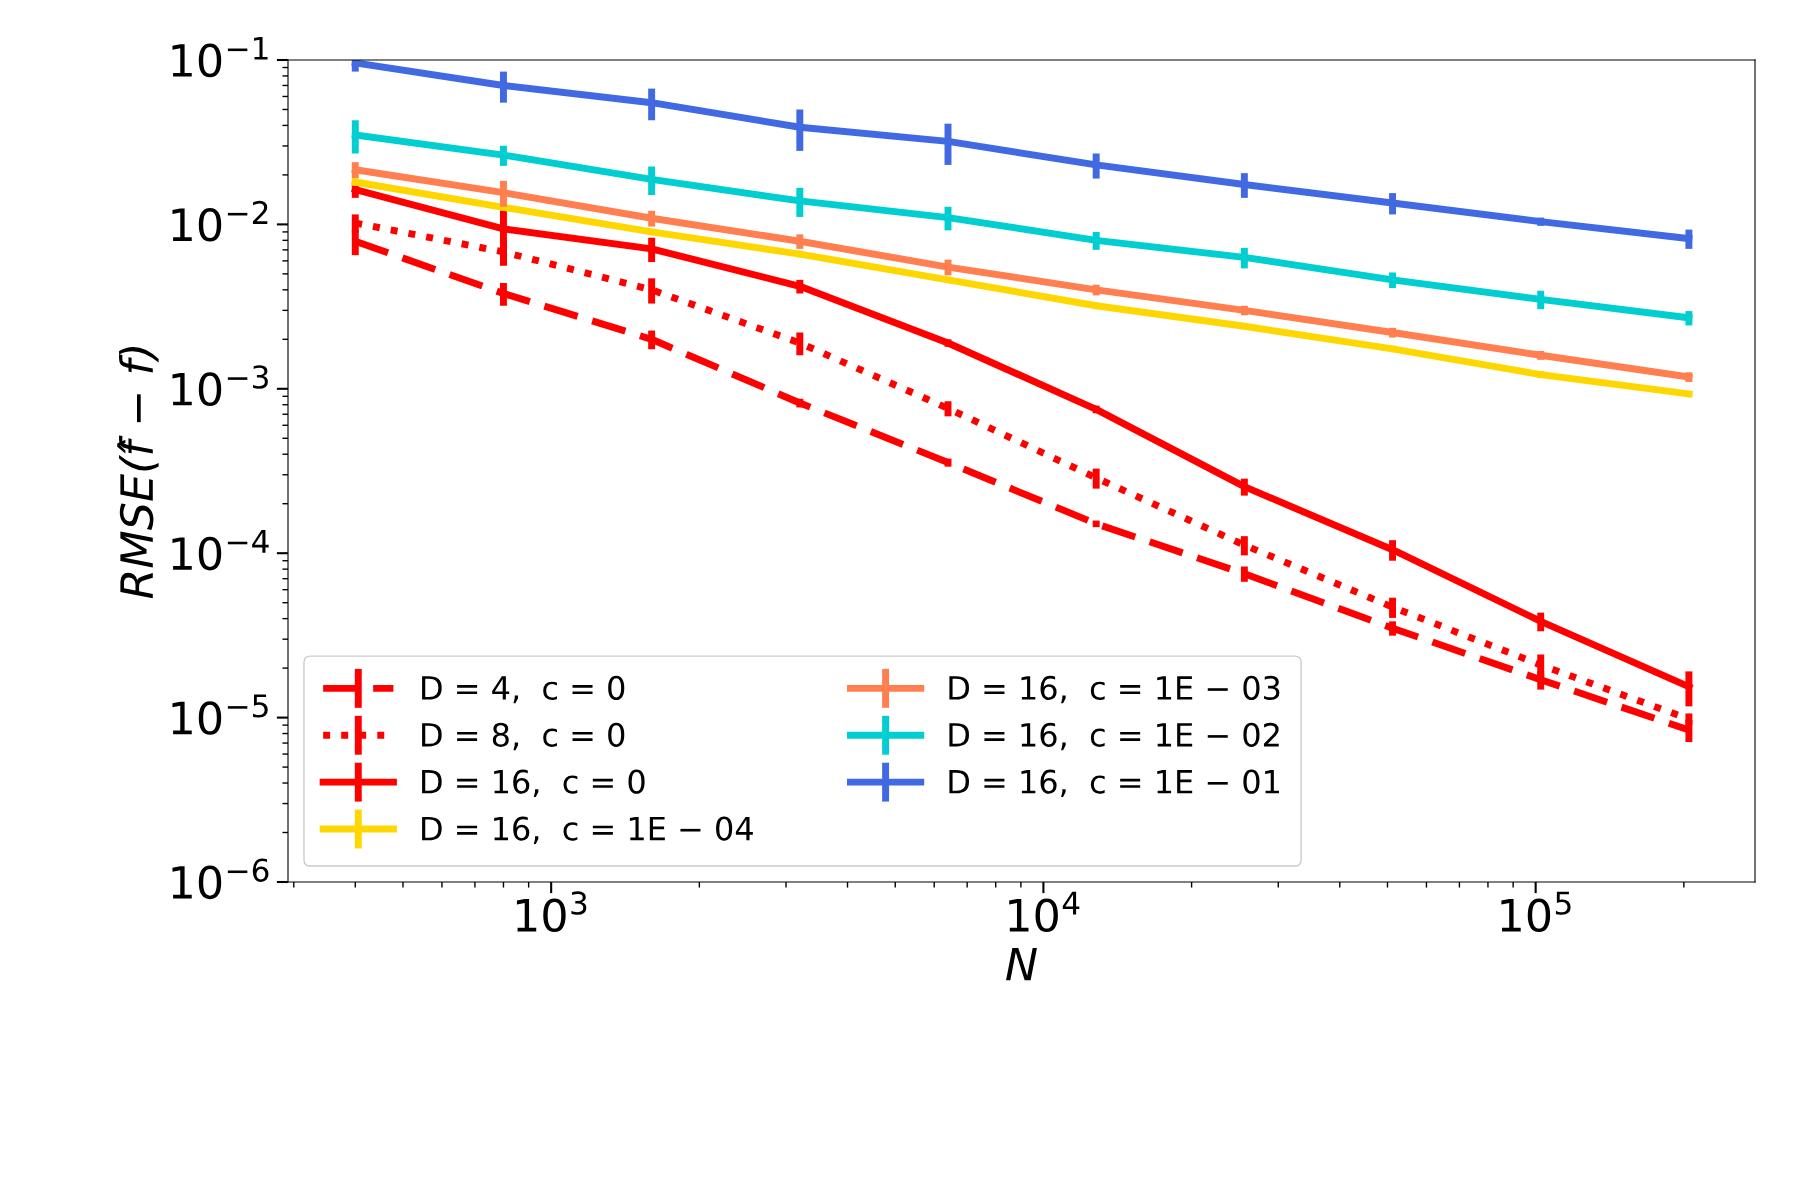 This screenshot has height=1200, width=1800. What do you see at coordinates (138, 473) in the screenshot?
I see `y-axis-title: RMSE(f̂ − f)` at bounding box center [138, 473].